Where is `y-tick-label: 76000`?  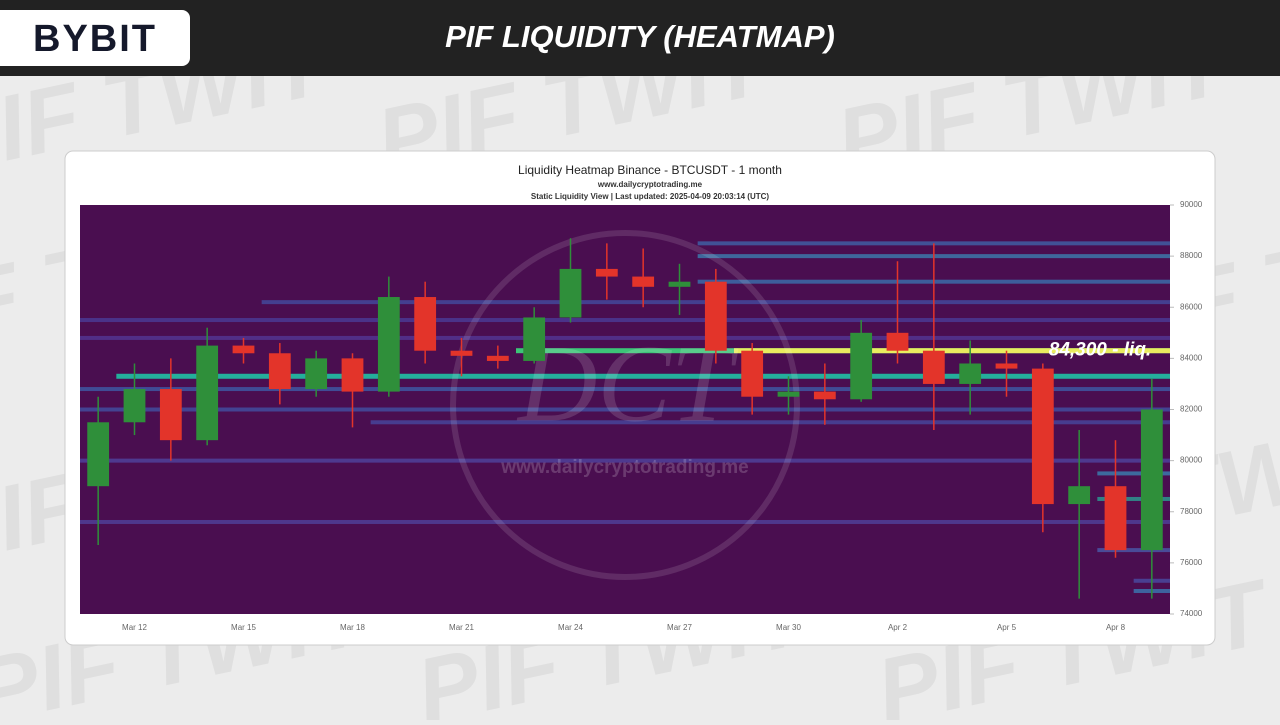
y-tick-label: 76000 is located at coordinates (1191, 562).